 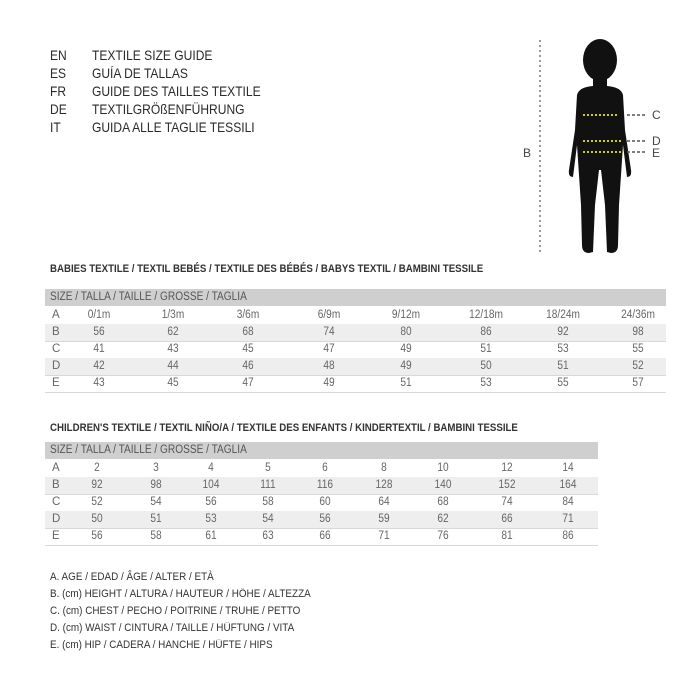 What do you see at coordinates (325, 468) in the screenshot?
I see `table-cell: 6` at bounding box center [325, 468].